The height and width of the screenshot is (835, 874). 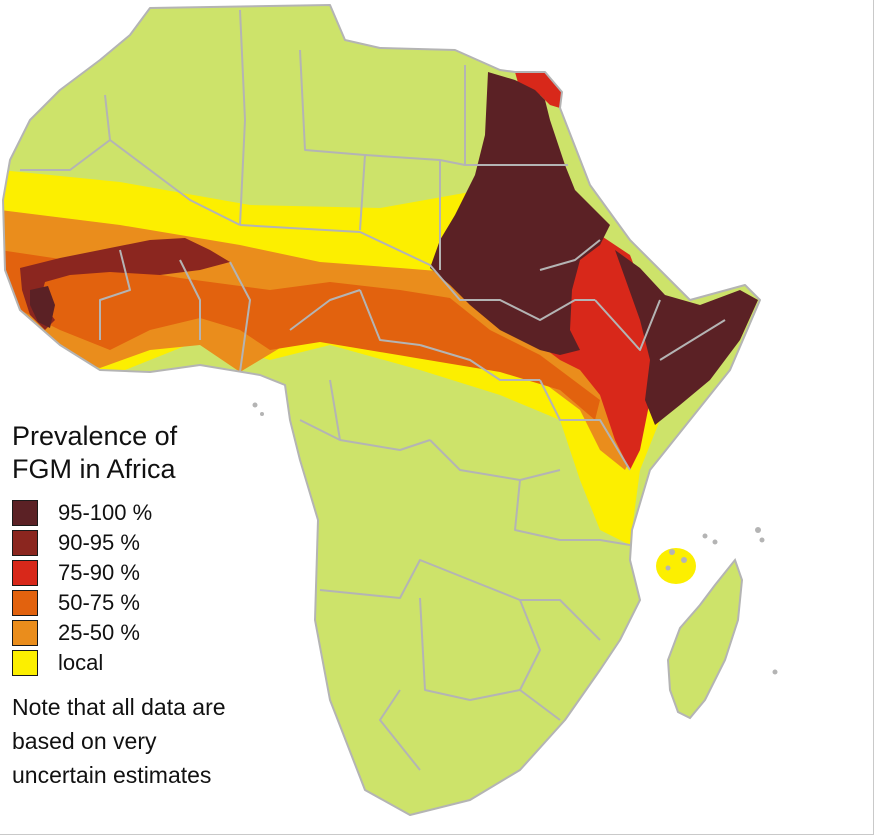 I want to click on madagascar-island, so click(x=705, y=638).